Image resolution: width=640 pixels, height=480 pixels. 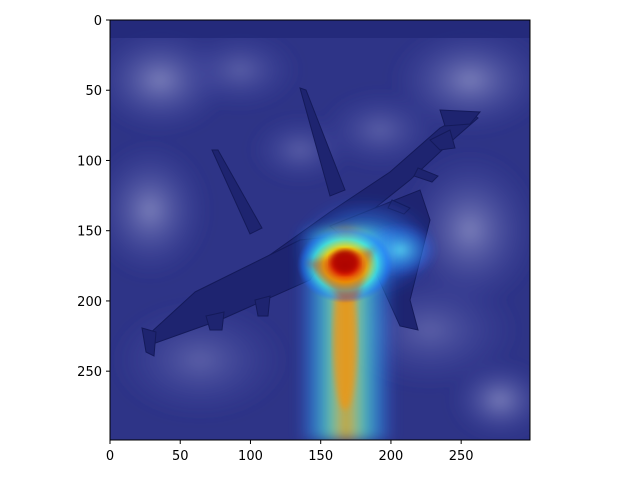 What do you see at coordinates (180, 456) in the screenshot?
I see `x-tick-label: 50` at bounding box center [180, 456].